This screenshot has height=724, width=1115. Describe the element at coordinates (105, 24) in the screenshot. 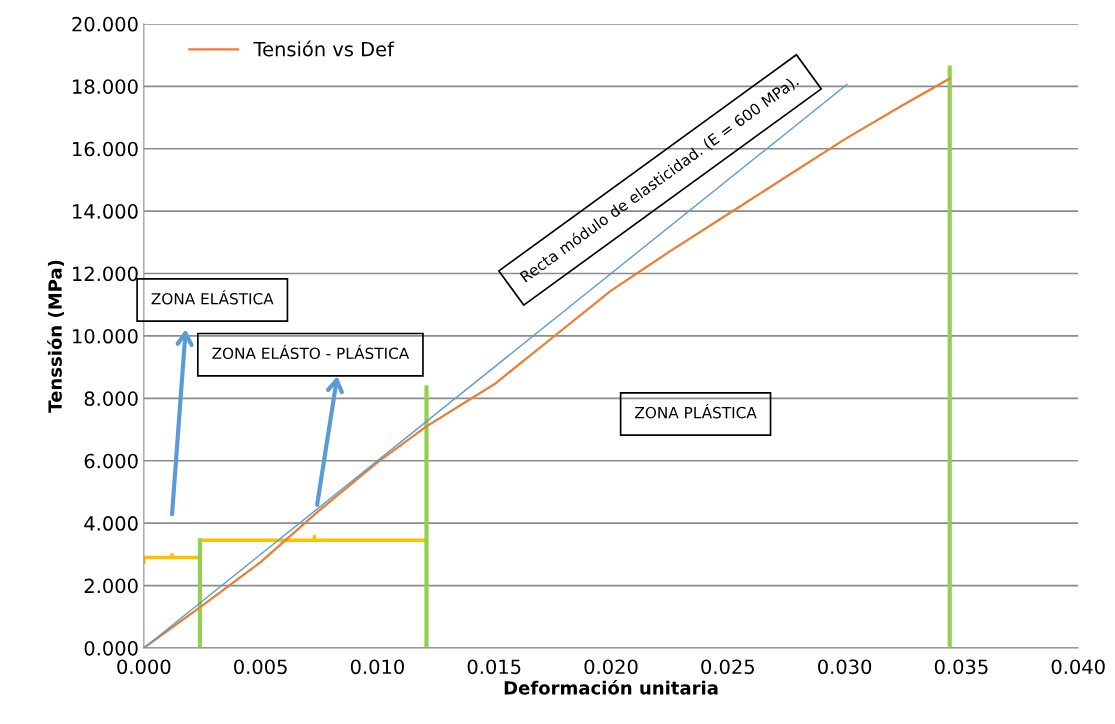

I see `y-tick-label: 20.000` at that location.